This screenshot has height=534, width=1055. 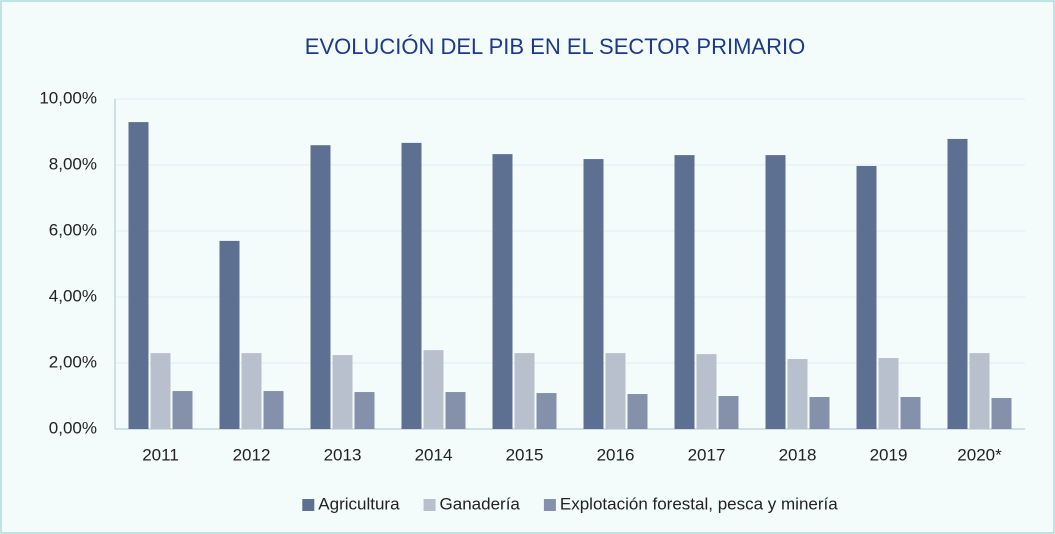 I want to click on x-tick-label: 2011, so click(x=160, y=454).